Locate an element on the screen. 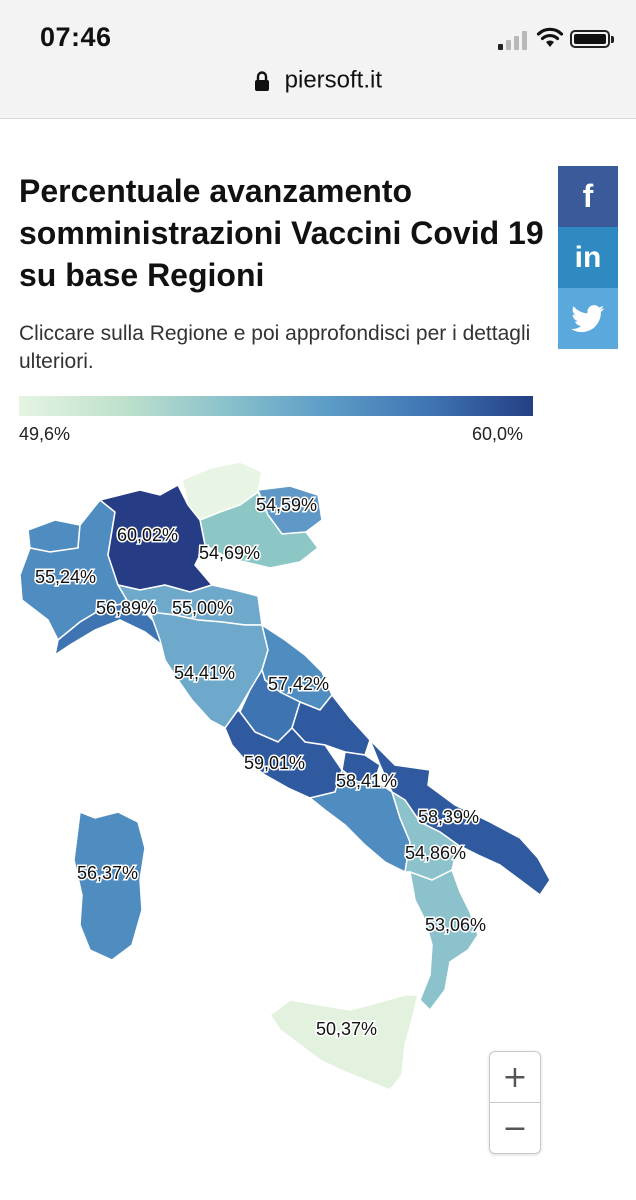 The height and width of the screenshot is (1200, 636). wifi-icon is located at coordinates (550, 37).